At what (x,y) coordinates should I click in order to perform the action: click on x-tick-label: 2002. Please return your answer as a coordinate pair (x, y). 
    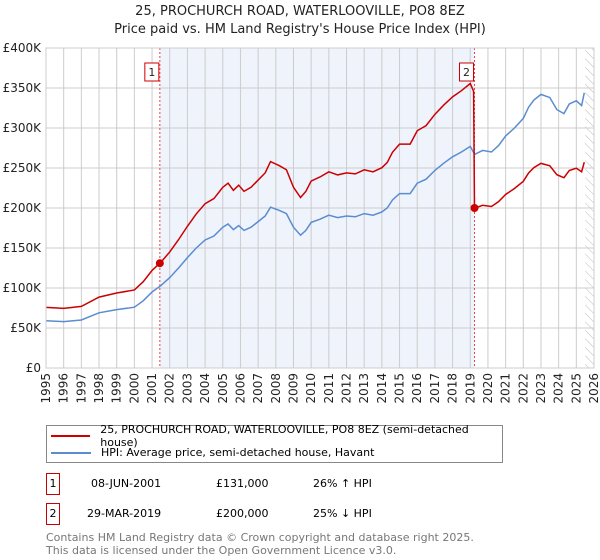
    Looking at the image, I should click on (170, 388).